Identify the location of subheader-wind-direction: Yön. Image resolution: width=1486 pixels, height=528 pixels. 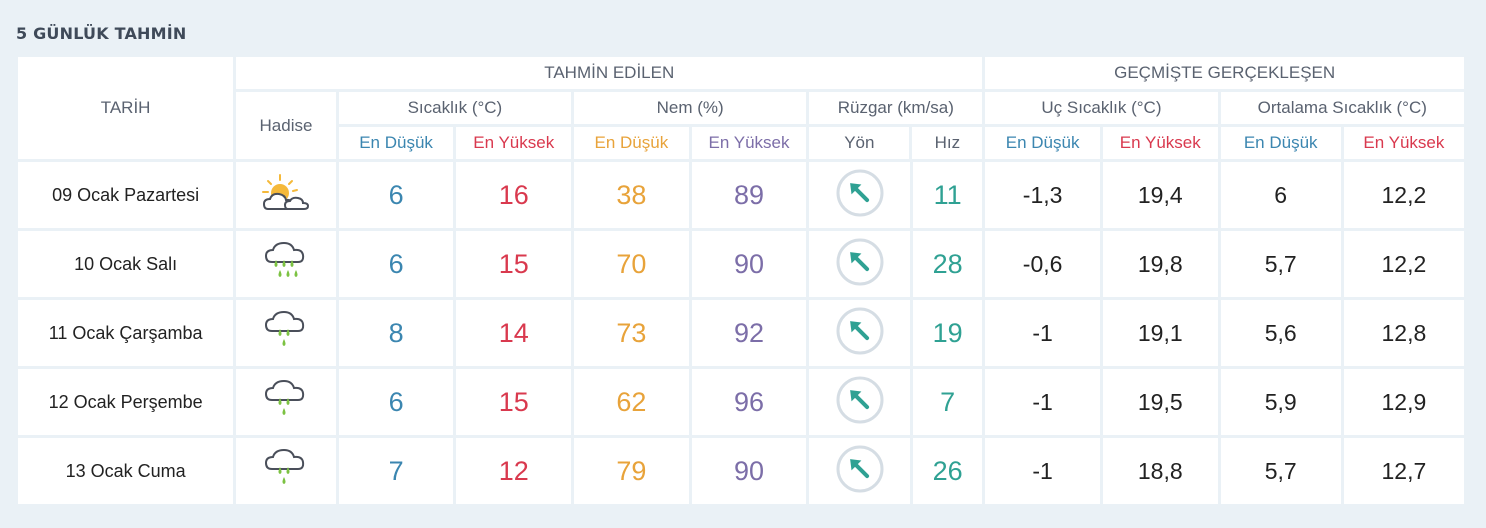
(859, 143).